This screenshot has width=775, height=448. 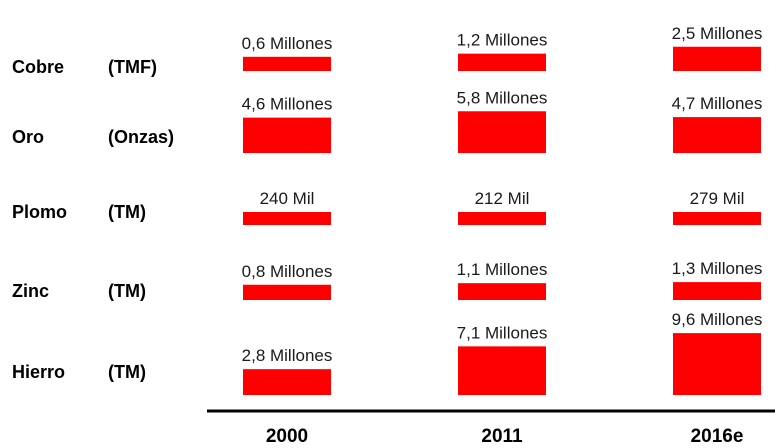 I want to click on data-label: 9,6 Millones, so click(x=717, y=319).